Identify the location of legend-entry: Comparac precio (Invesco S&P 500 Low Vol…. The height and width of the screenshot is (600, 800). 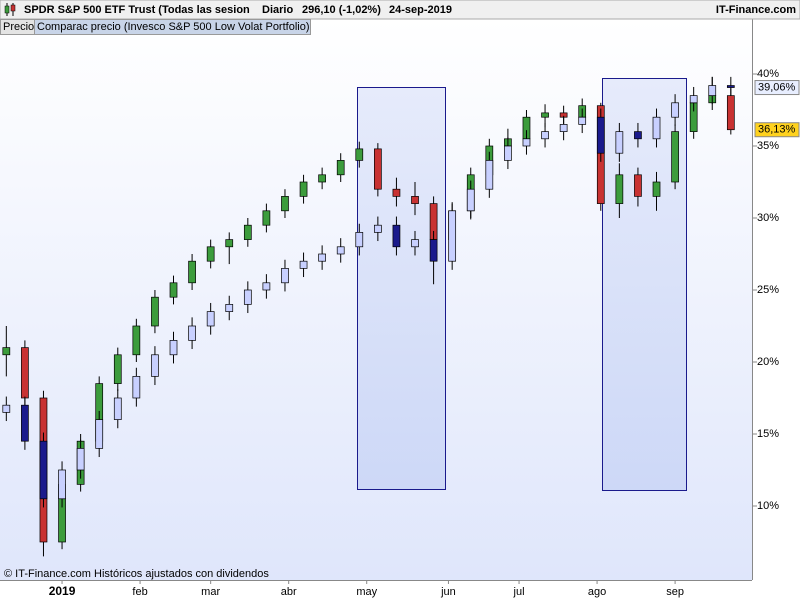
(173, 27).